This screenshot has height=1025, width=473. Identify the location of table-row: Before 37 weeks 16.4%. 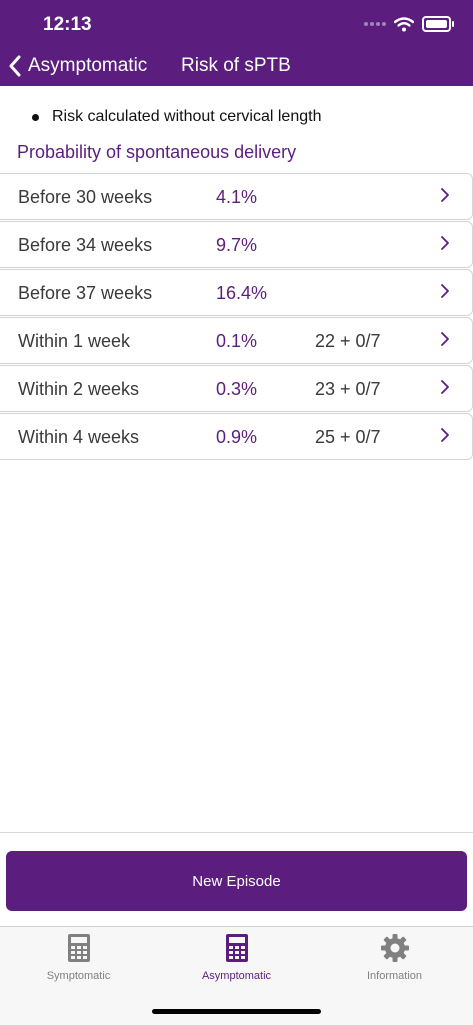
(236, 292).